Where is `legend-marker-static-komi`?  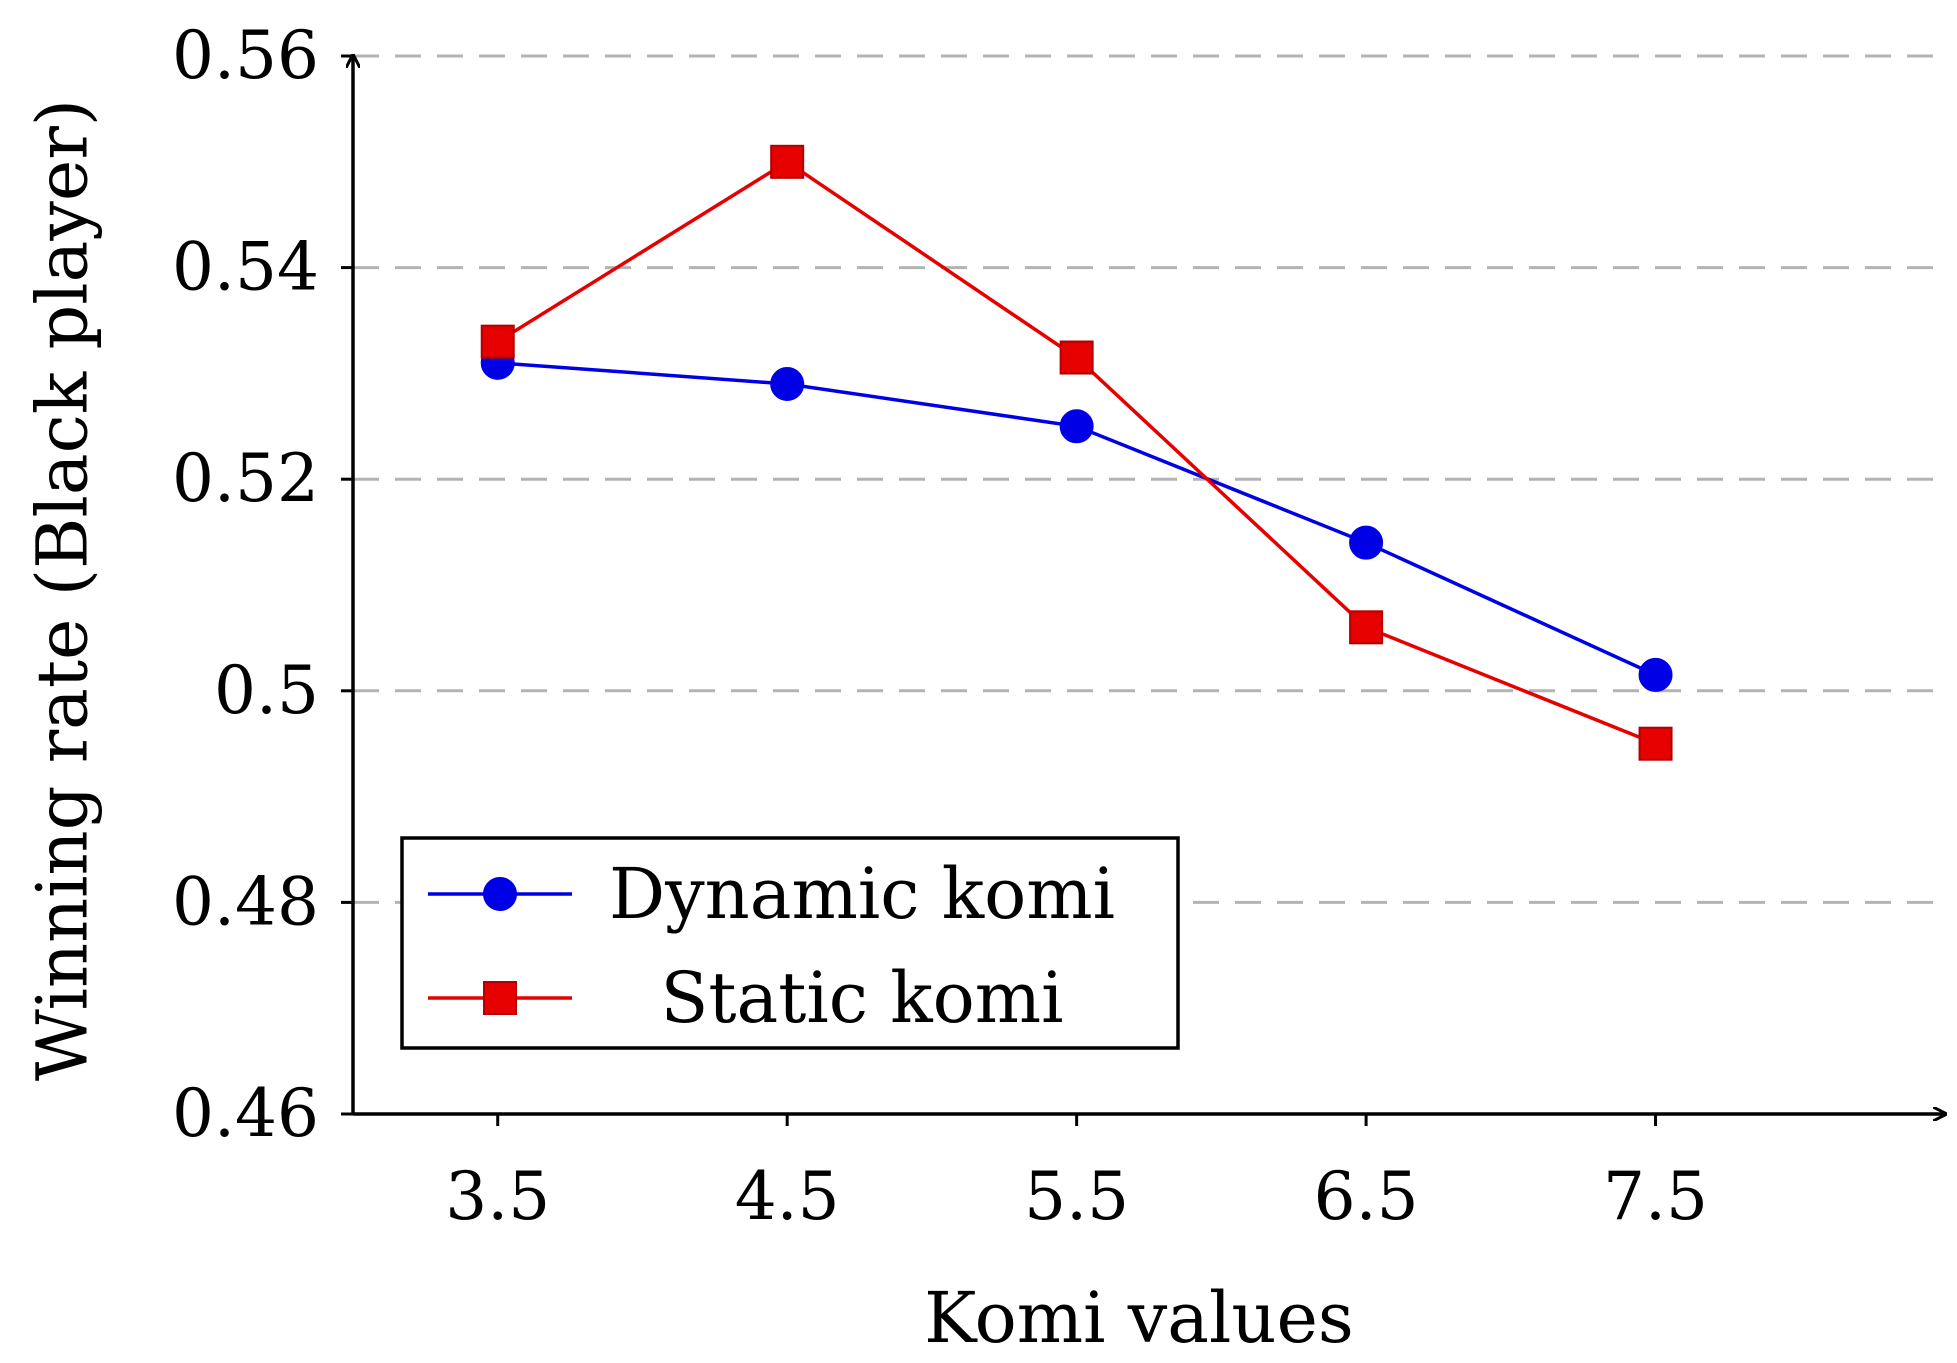 legend-marker-static-komi is located at coordinates (500, 998).